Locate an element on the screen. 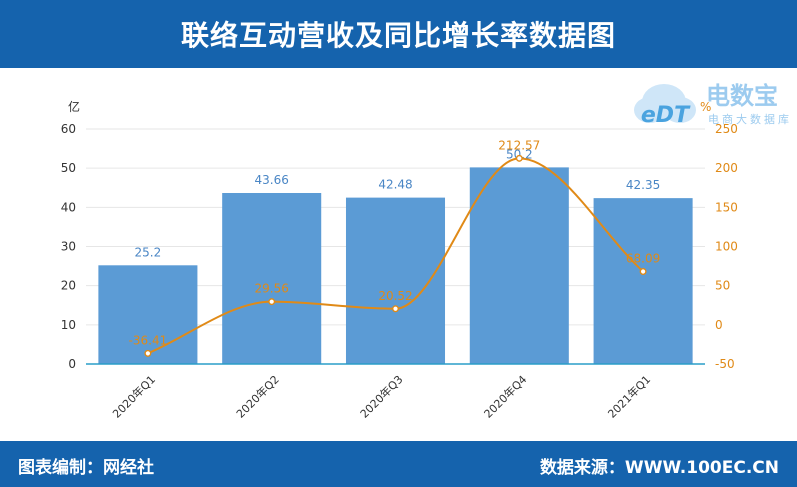 Image resolution: width=797 pixels, height=487 pixels. x-tick-label: 2020年Q2 is located at coordinates (257, 396).